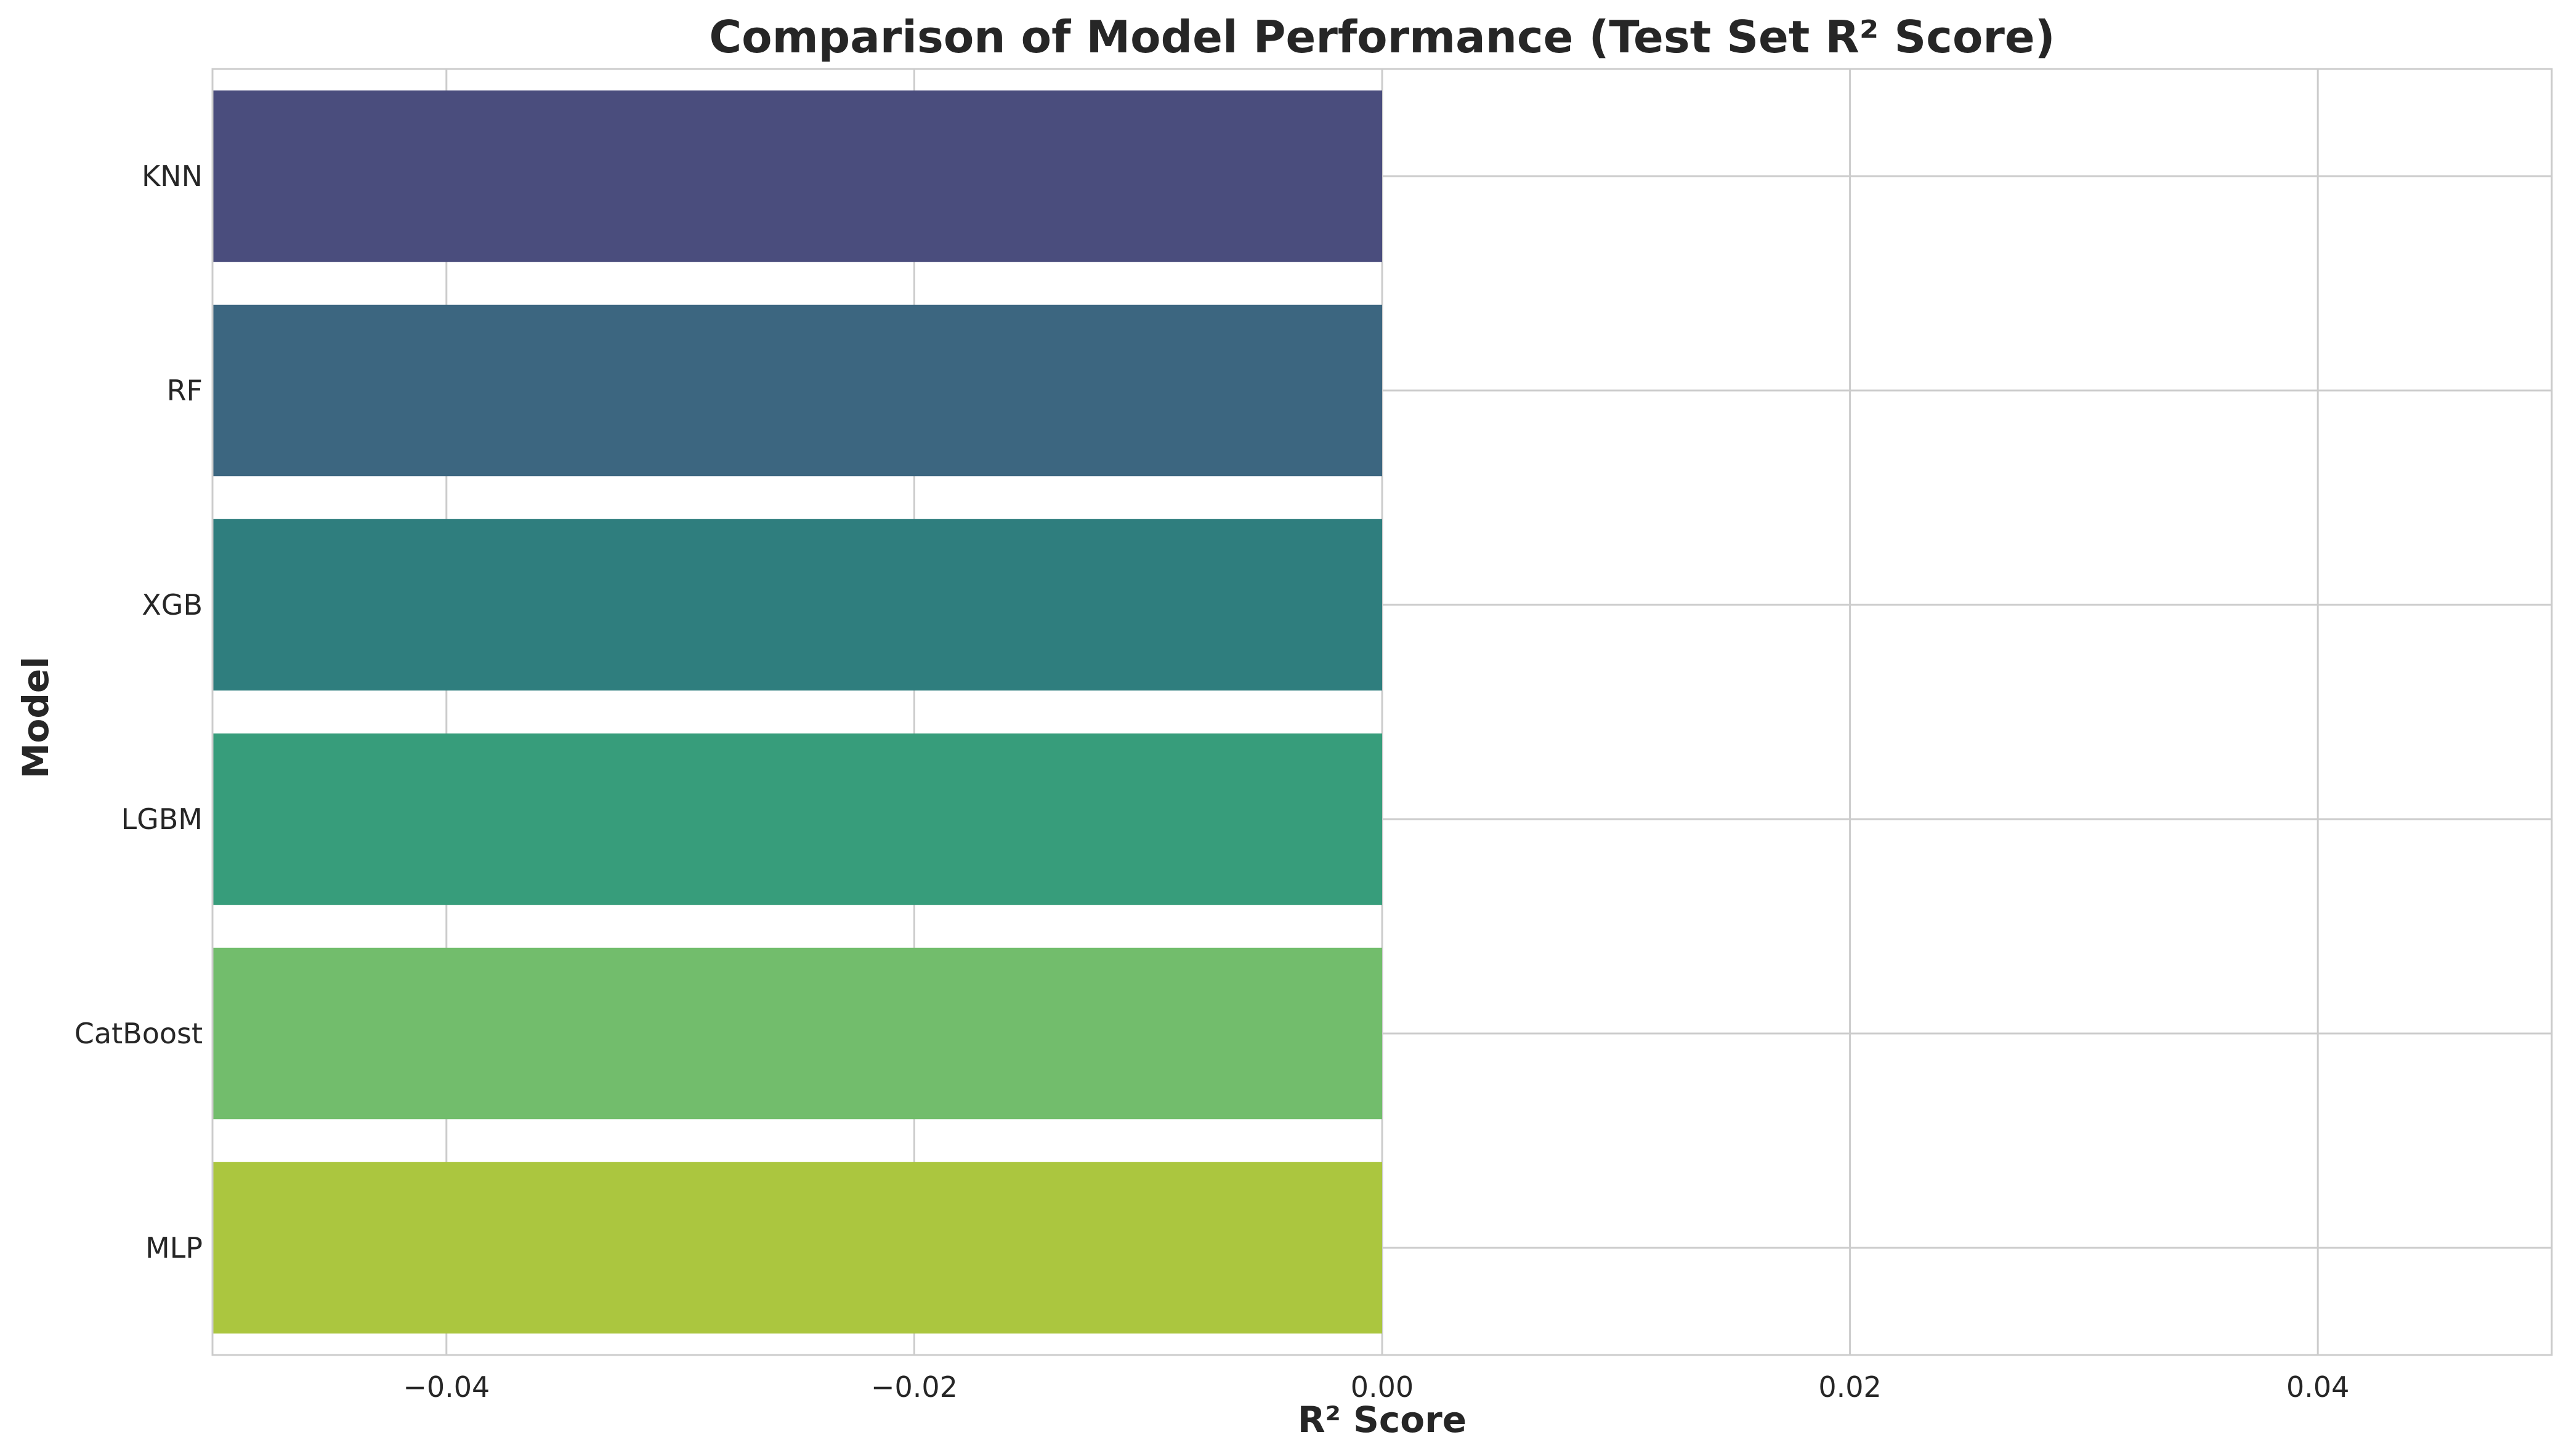  What do you see at coordinates (172, 176) in the screenshot?
I see `y-tick-label: KNN` at bounding box center [172, 176].